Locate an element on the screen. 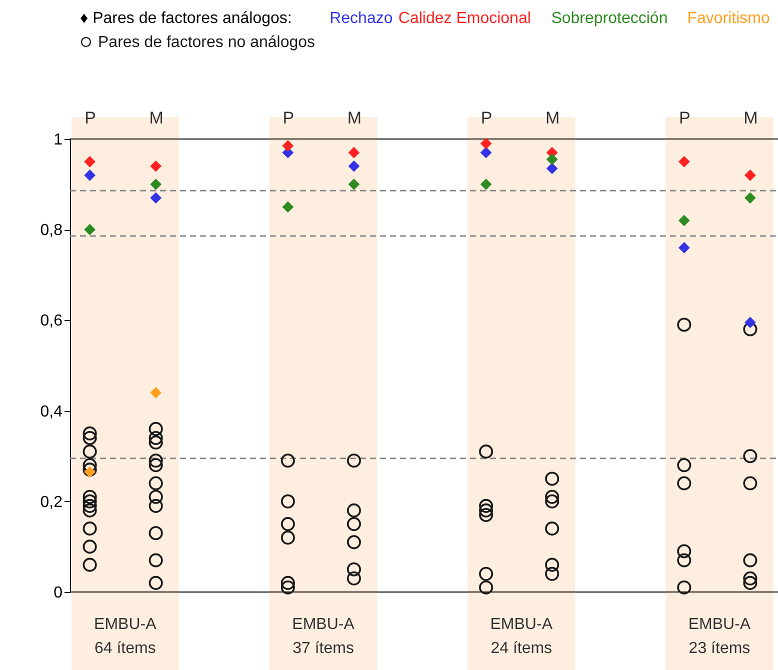 This screenshot has height=670, width=778. text: Favoritismo is located at coordinates (728, 18).